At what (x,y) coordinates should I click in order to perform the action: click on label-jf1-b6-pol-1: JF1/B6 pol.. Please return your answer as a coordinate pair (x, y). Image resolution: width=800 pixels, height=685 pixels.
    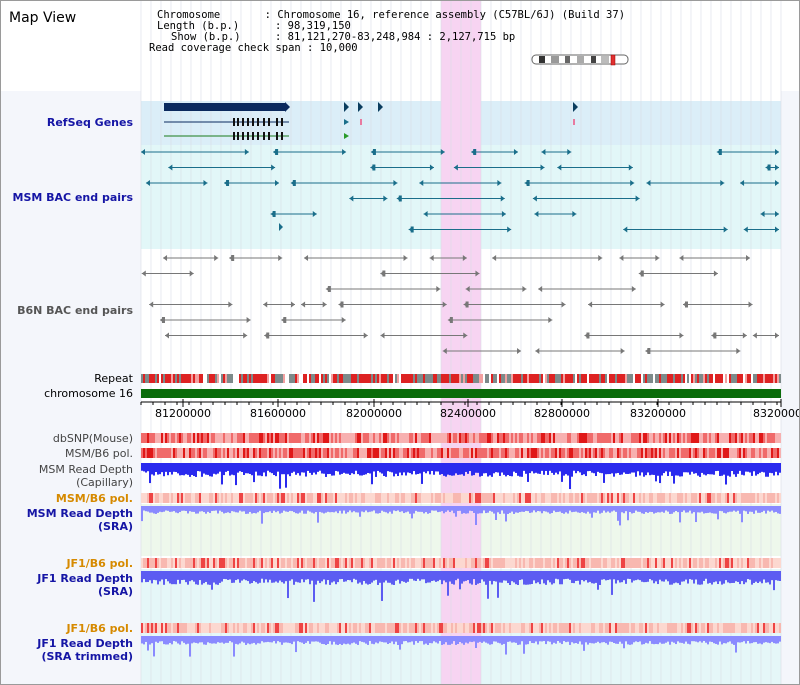
    Looking at the image, I should click on (99, 563).